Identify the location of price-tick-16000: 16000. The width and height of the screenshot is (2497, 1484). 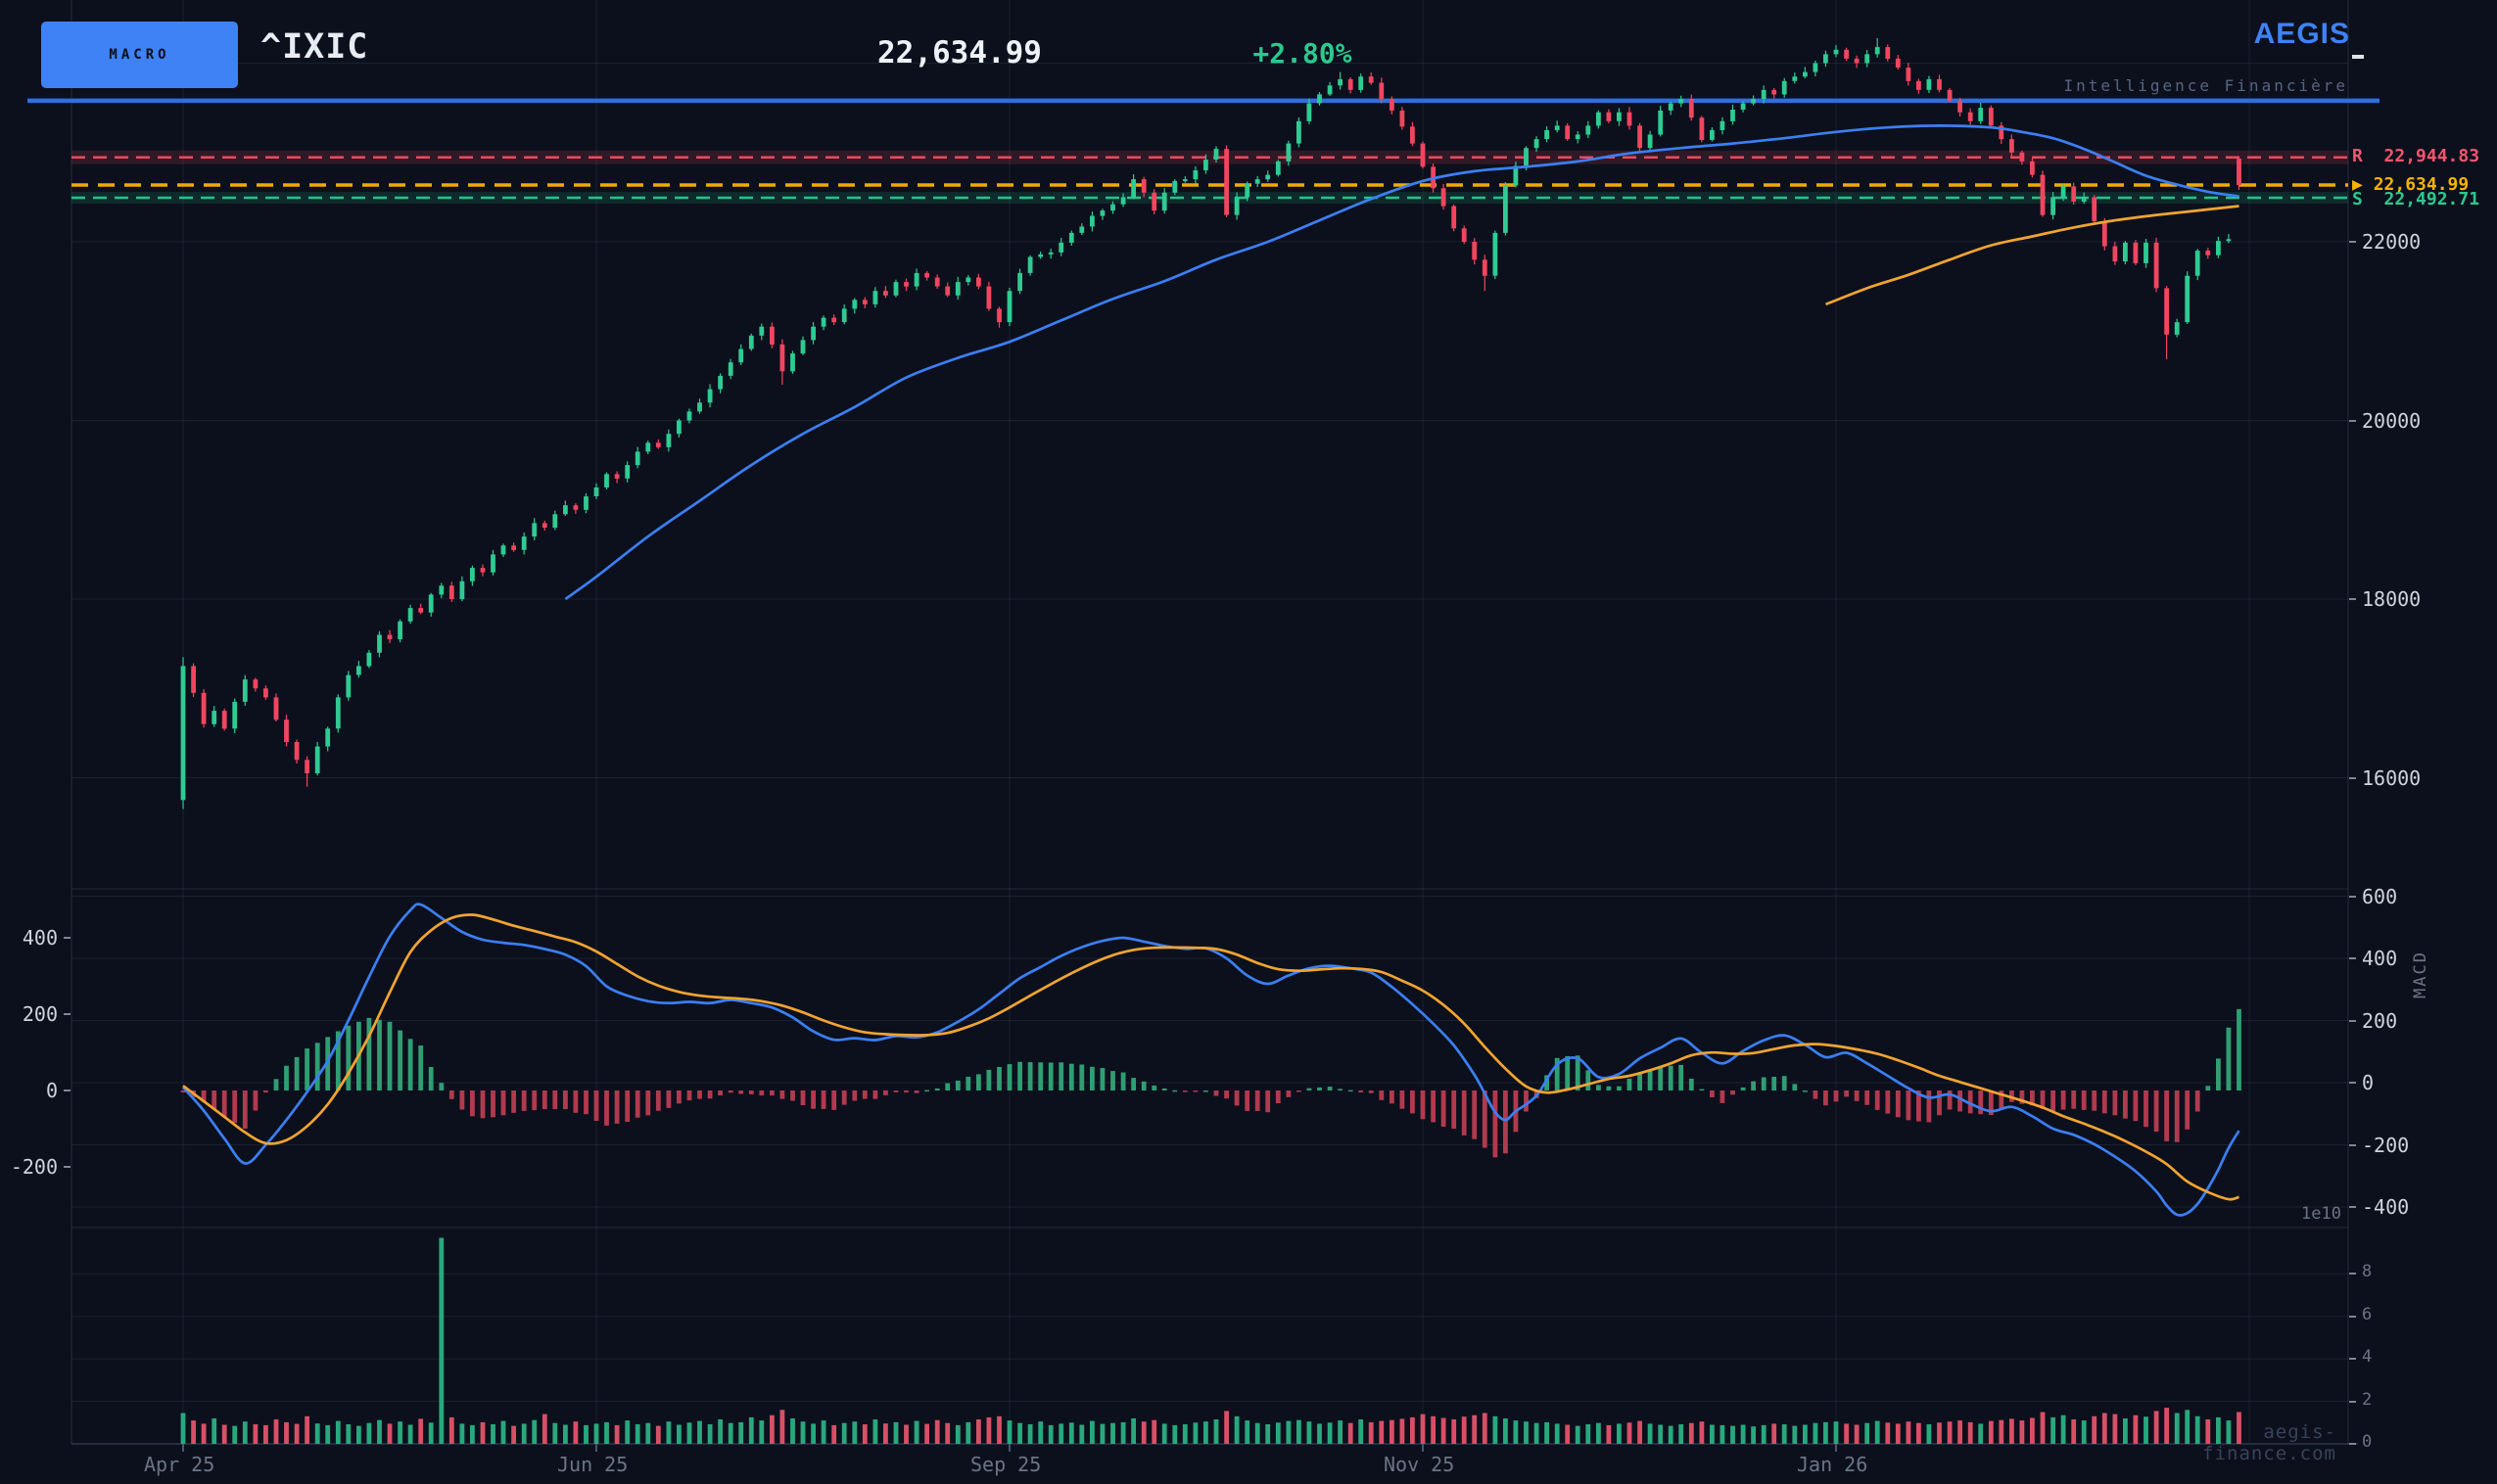
(2392, 777).